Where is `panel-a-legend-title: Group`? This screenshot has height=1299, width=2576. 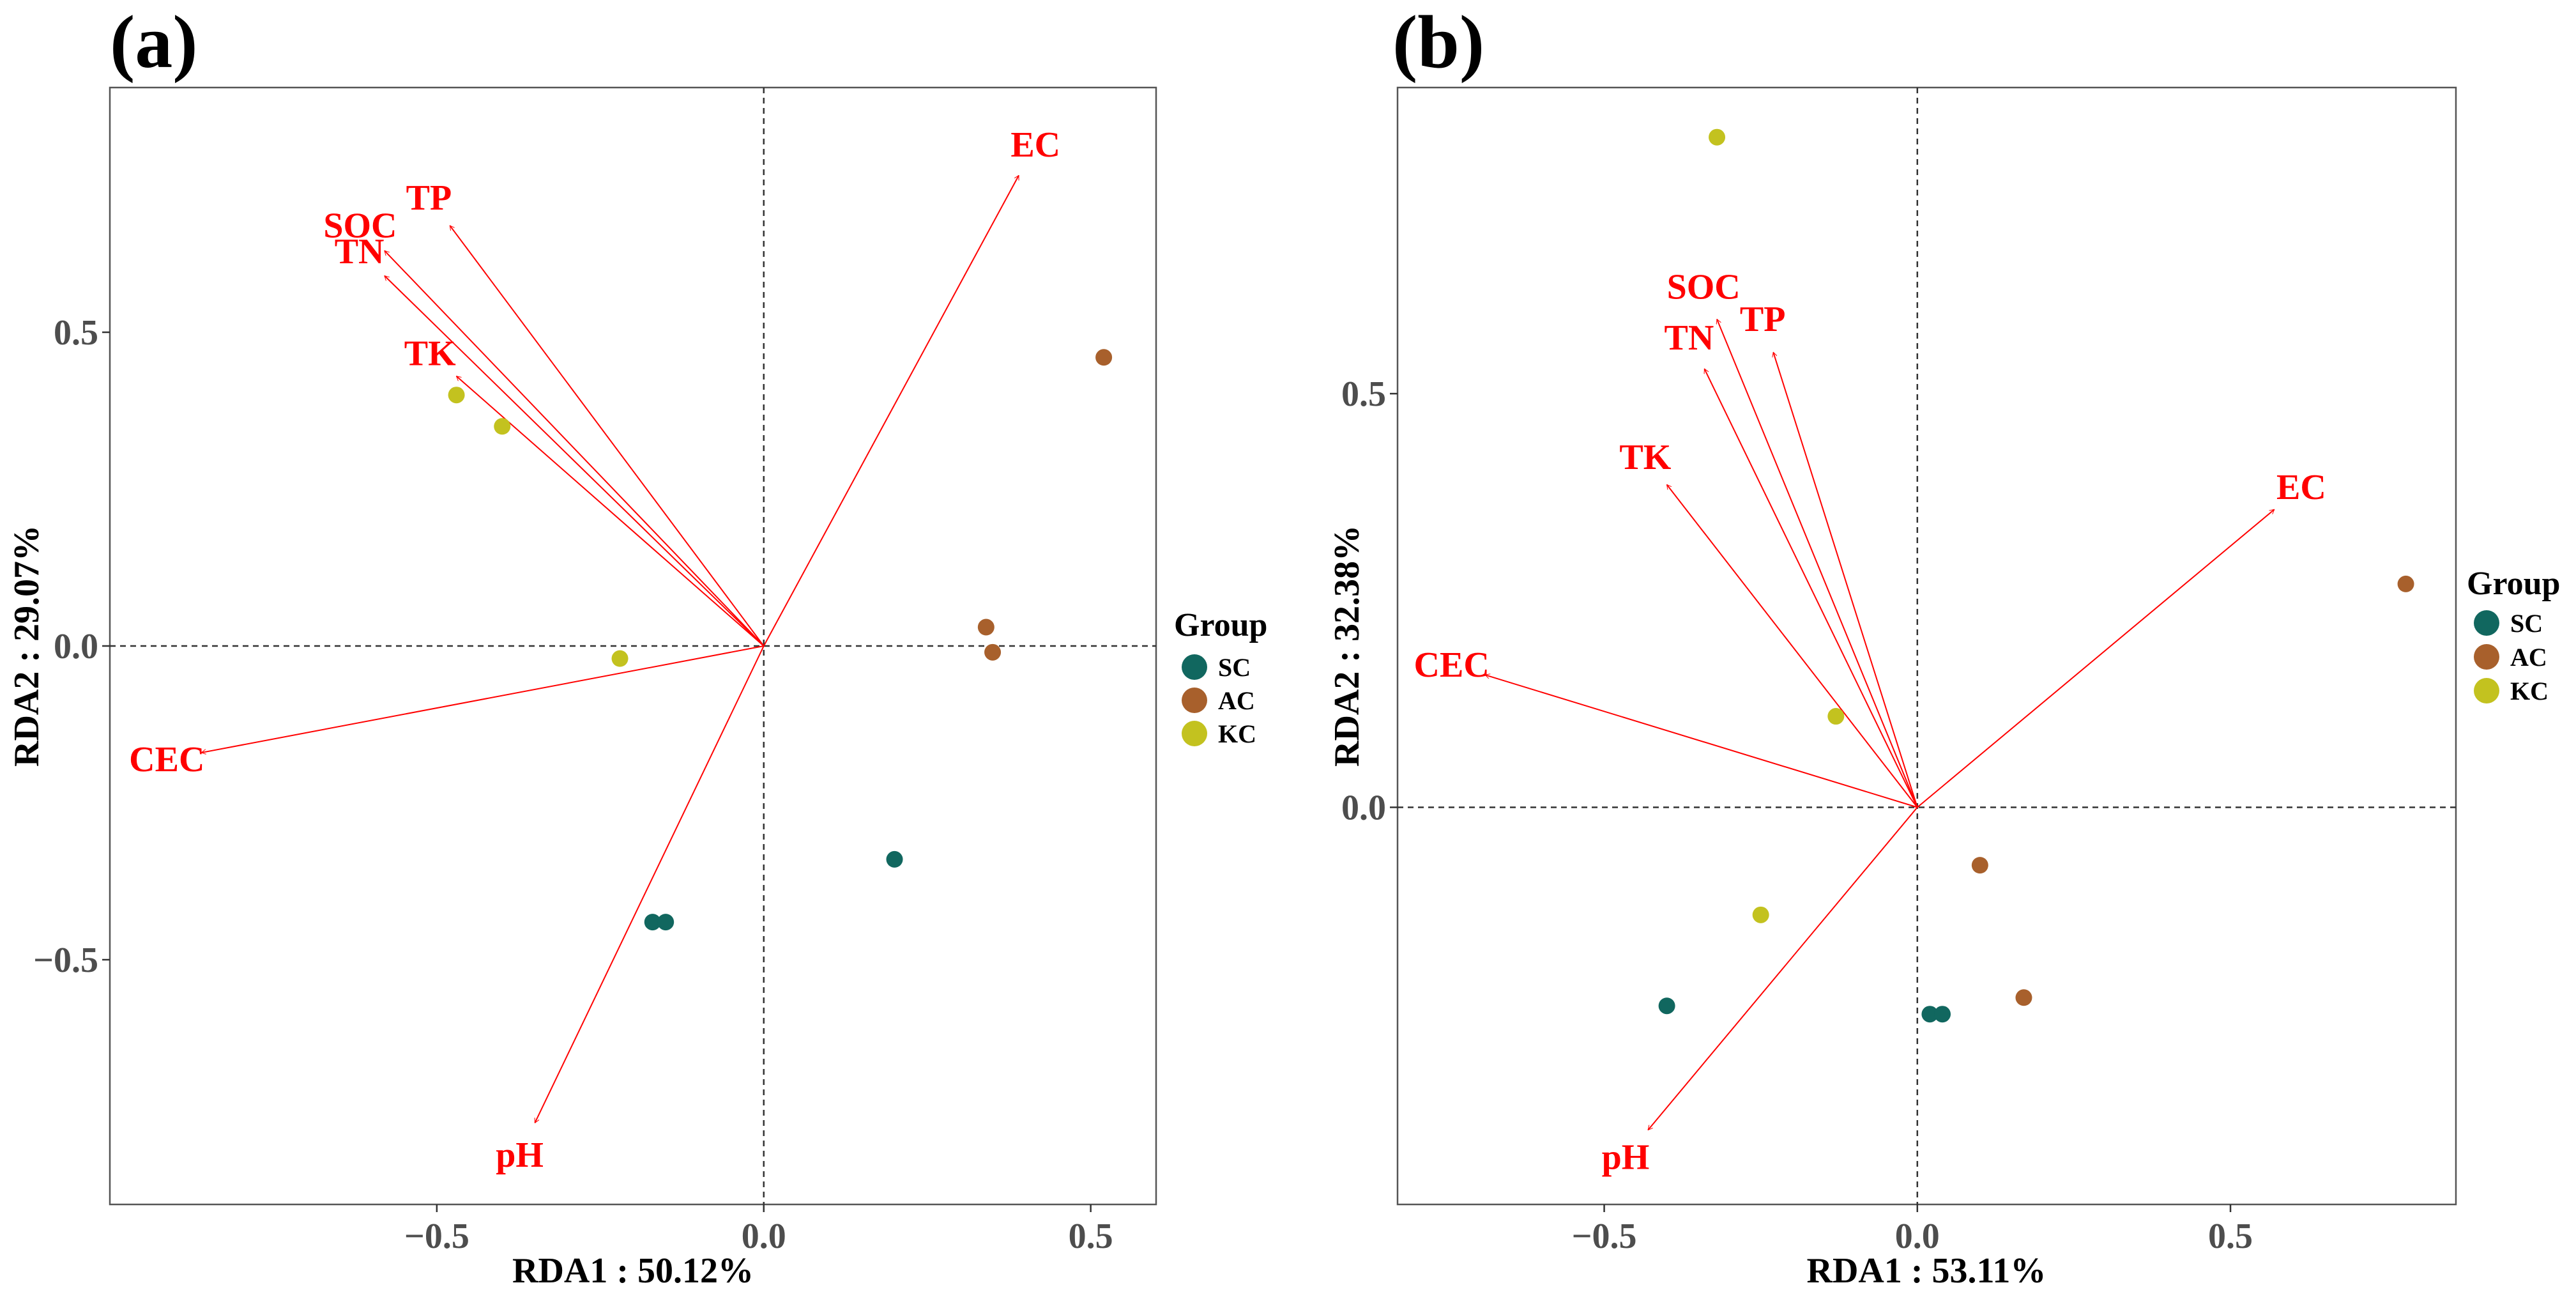
panel-a-legend-title: Group is located at coordinates (1220, 625).